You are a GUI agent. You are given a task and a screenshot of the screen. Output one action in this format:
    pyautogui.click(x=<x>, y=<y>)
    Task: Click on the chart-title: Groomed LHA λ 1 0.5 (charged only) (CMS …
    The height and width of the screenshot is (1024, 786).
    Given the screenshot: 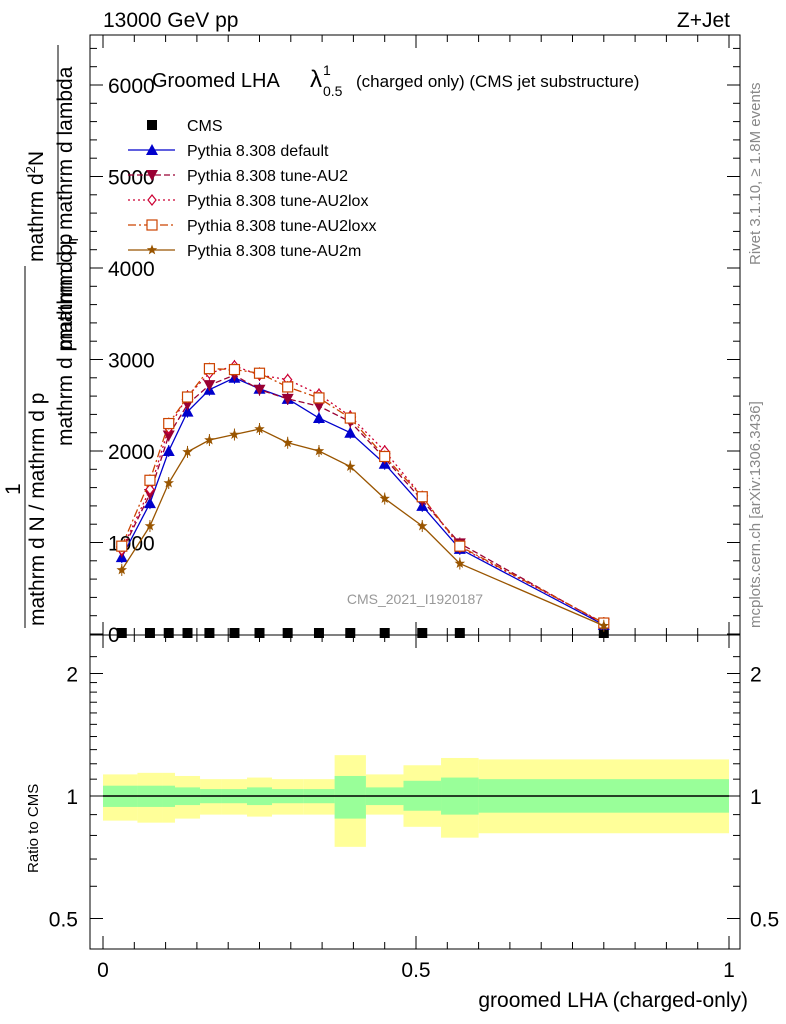 What is the action you would take?
    pyautogui.click(x=395, y=80)
    